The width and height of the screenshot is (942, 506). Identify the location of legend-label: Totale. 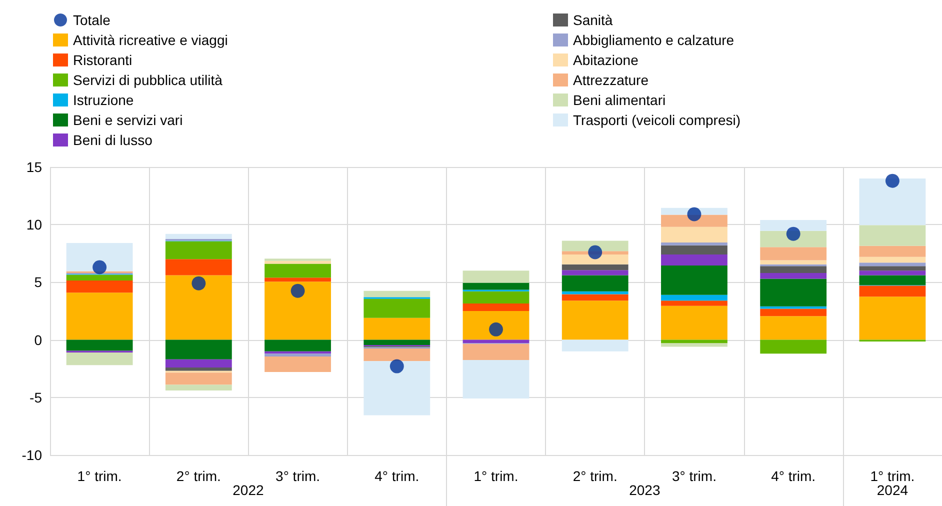
(92, 20).